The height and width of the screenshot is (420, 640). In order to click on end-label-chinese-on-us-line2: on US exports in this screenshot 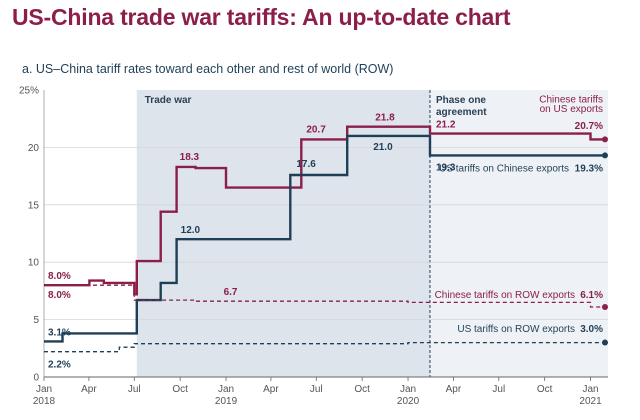, I will do `click(571, 109)`.